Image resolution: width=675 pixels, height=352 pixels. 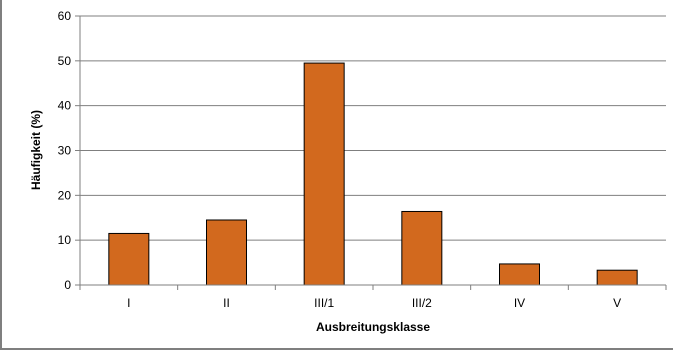 What do you see at coordinates (67, 285) in the screenshot?
I see `y-tick-label: 0` at bounding box center [67, 285].